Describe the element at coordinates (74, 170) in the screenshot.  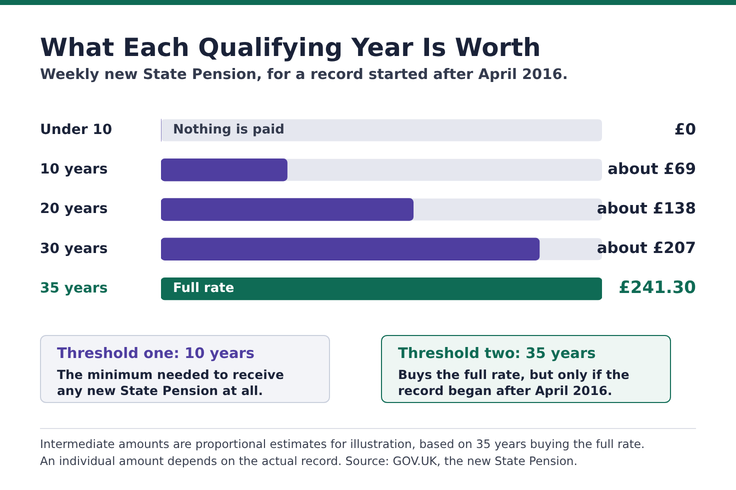
I see `y-tick-label: 10 years` at that location.